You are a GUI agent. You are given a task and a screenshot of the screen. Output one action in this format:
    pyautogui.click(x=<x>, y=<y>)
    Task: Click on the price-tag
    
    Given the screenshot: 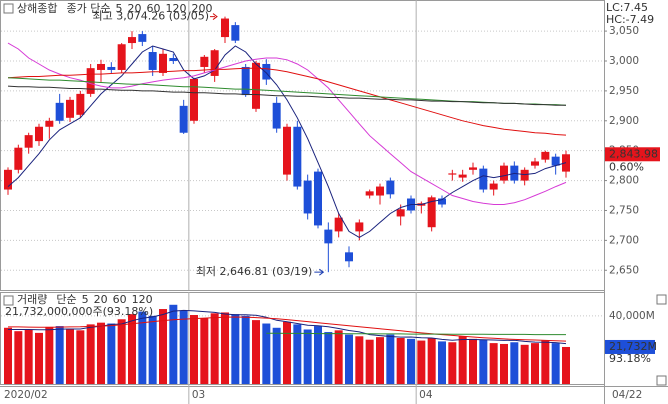 What is the action you would take?
    pyautogui.click(x=632, y=154)
    